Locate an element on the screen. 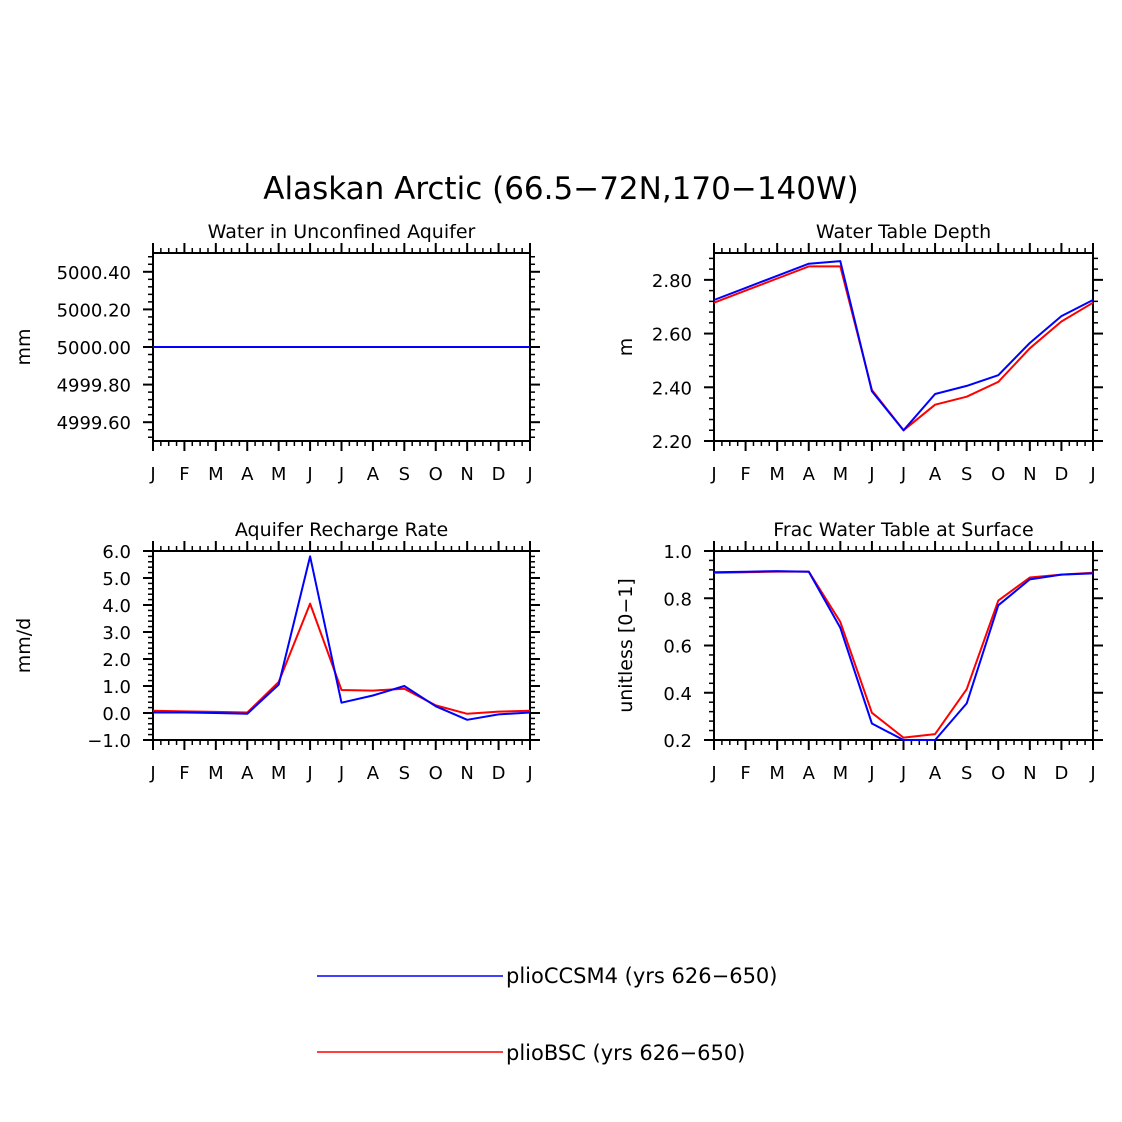 This screenshot has width=1122, height=1122. y-axis-label: mm is located at coordinates (24, 346).